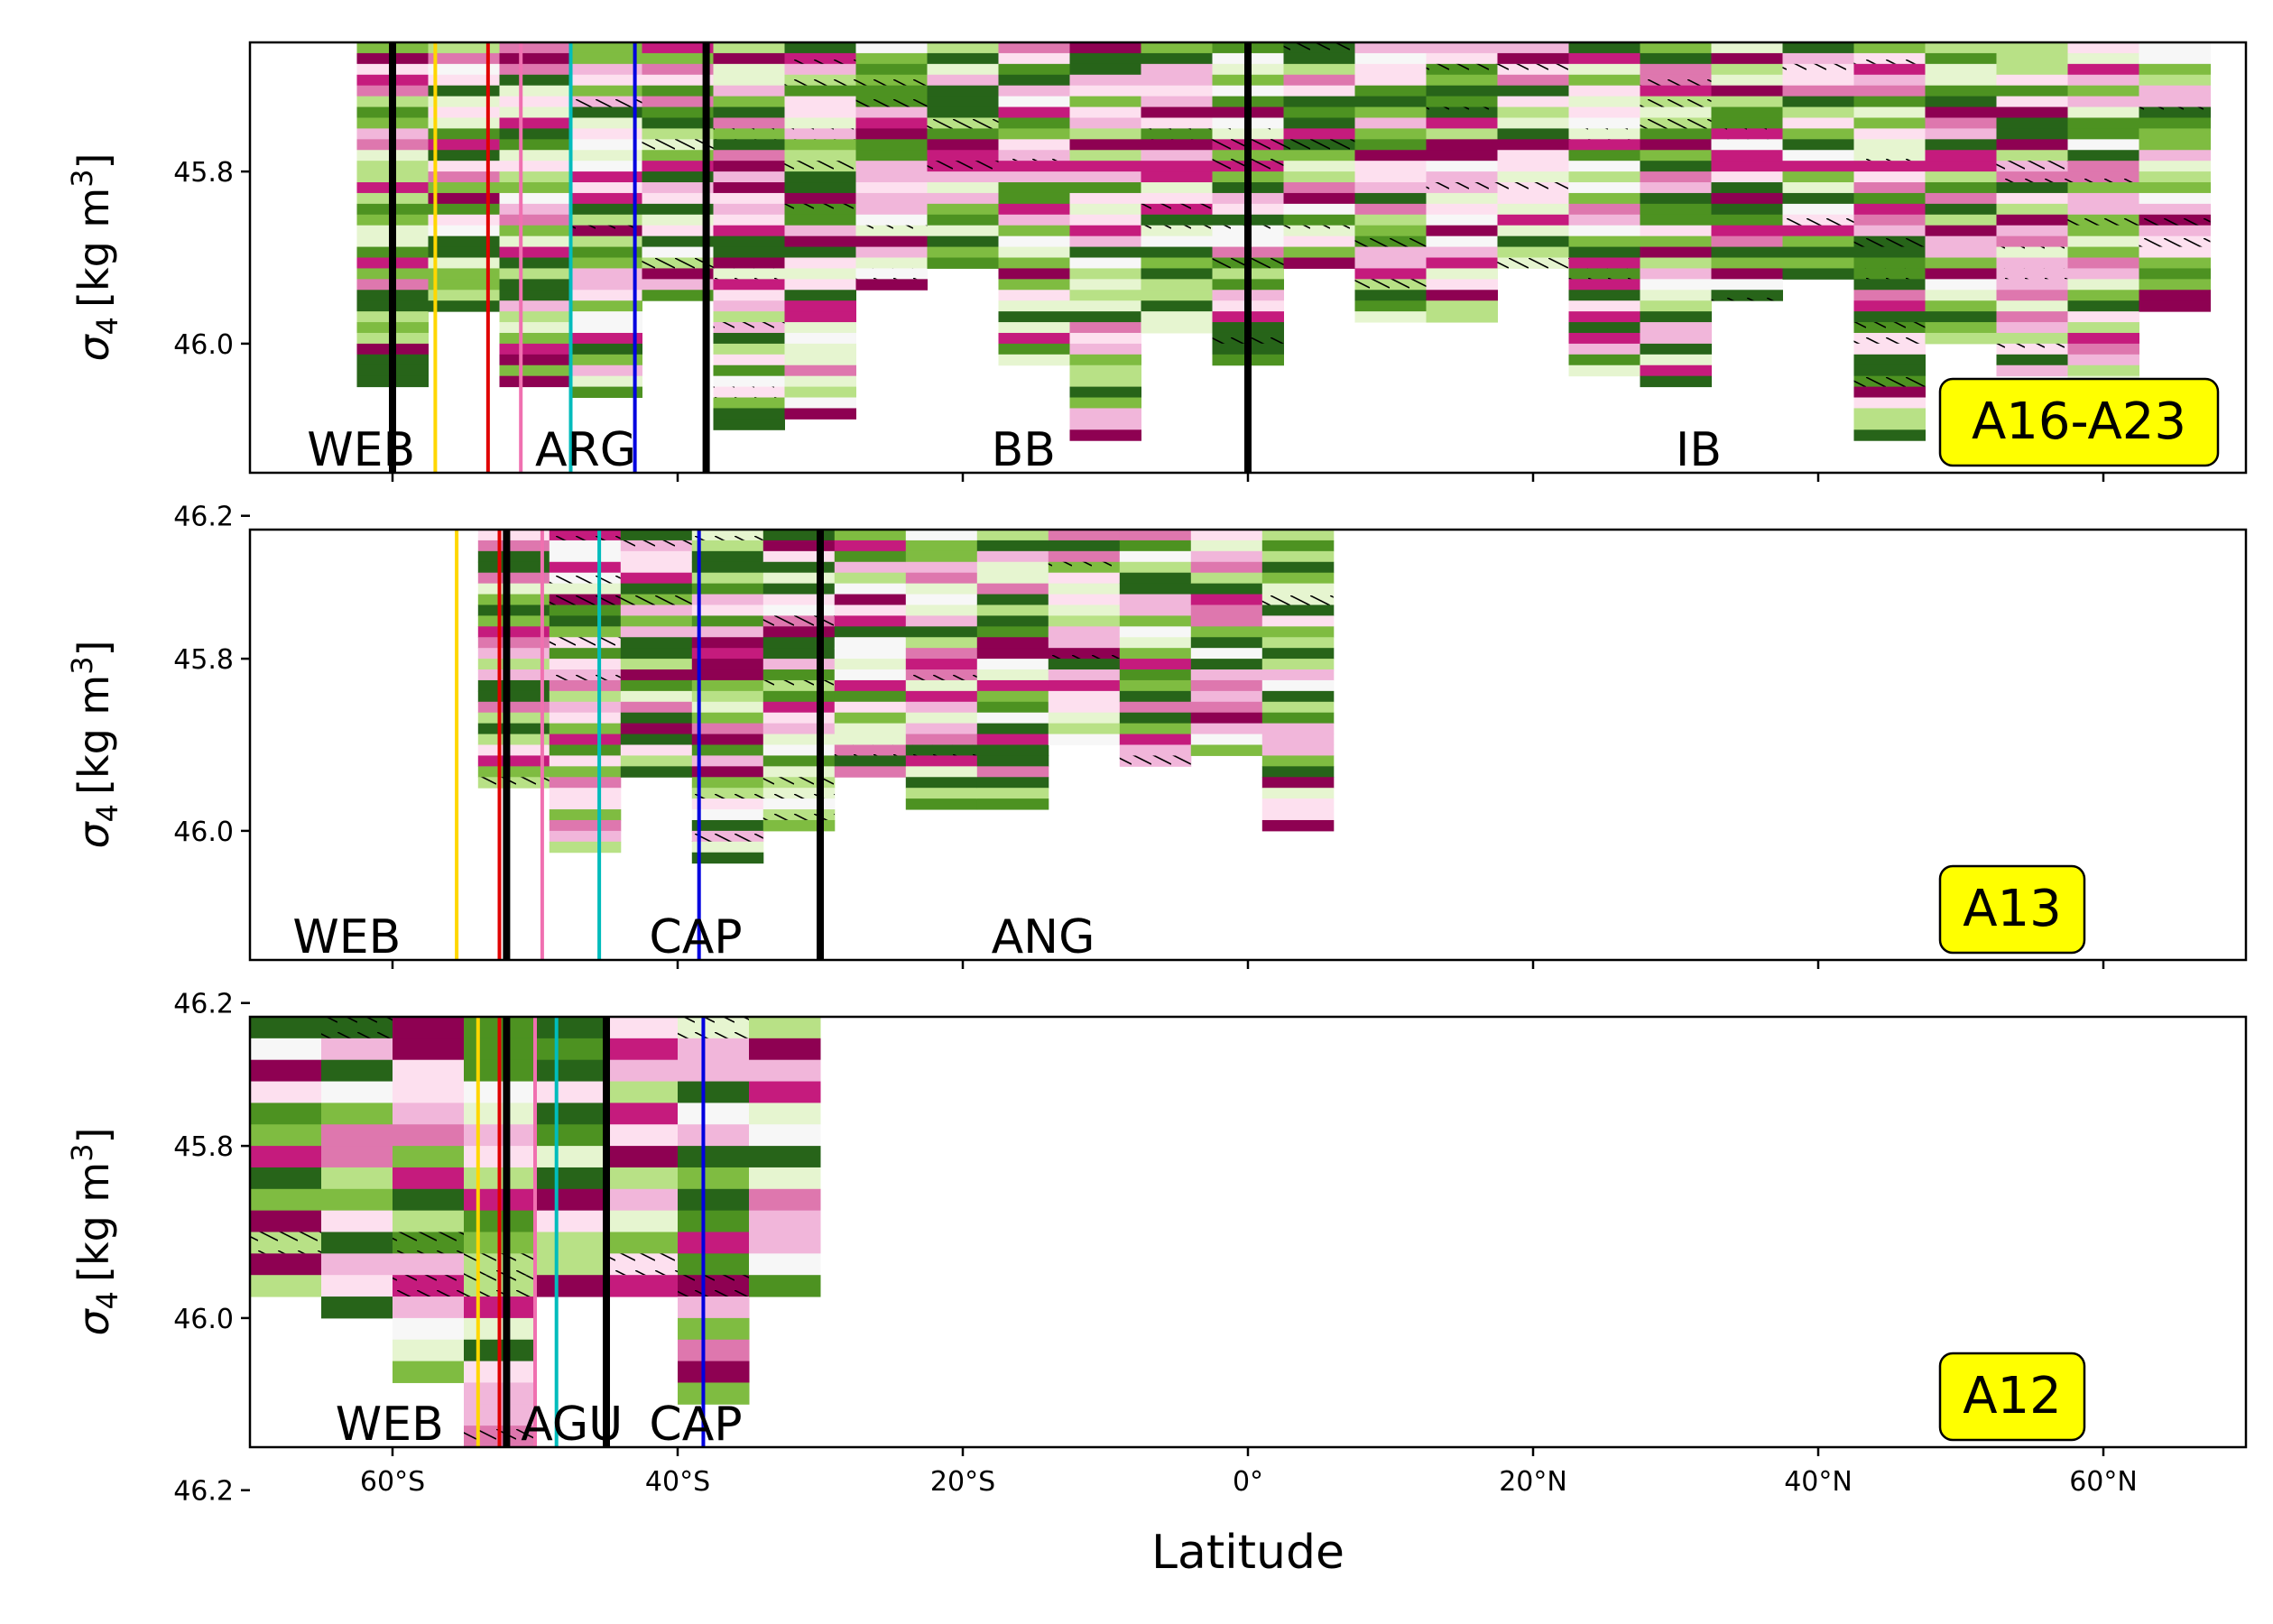 The height and width of the screenshot is (1624, 2273). What do you see at coordinates (820, 257) in the screenshot?
I see `basin-boundary-lines` at bounding box center [820, 257].